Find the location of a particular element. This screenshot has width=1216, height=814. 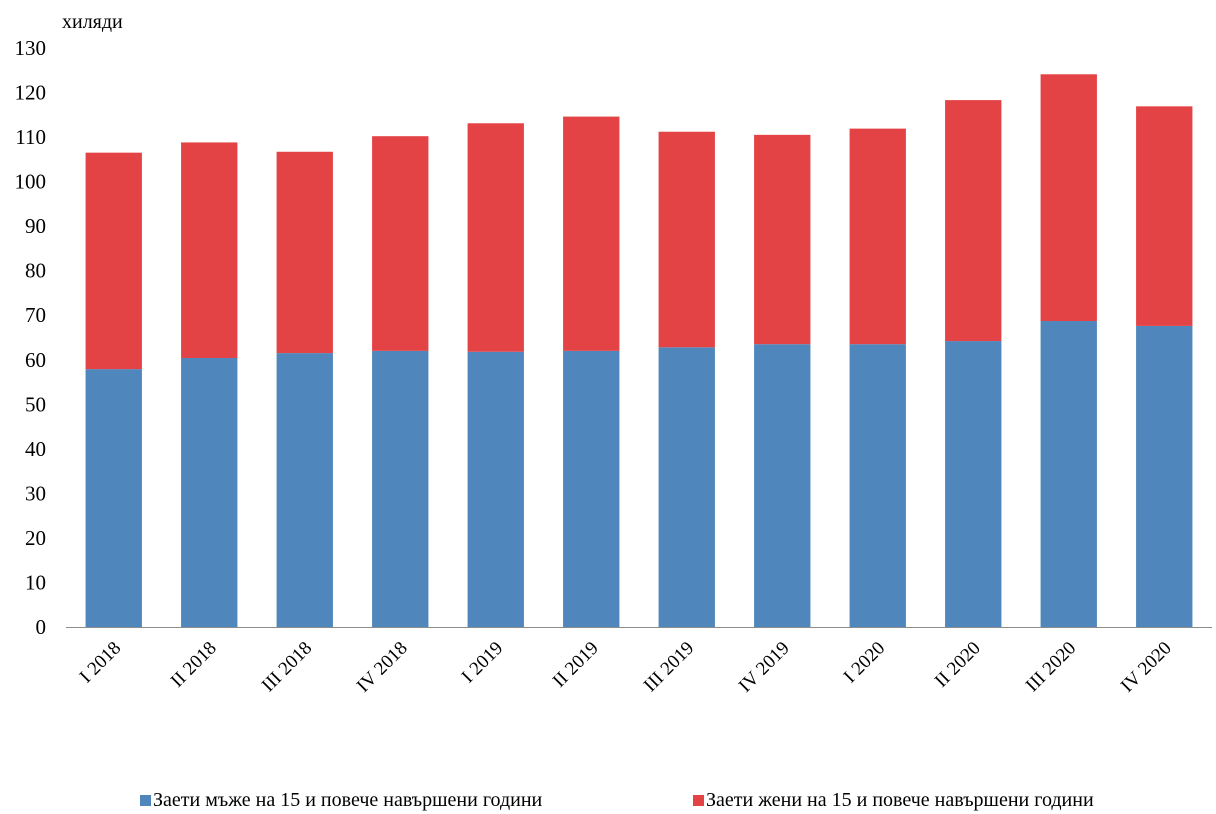

y-tick-label: 130 is located at coordinates (31, 48).